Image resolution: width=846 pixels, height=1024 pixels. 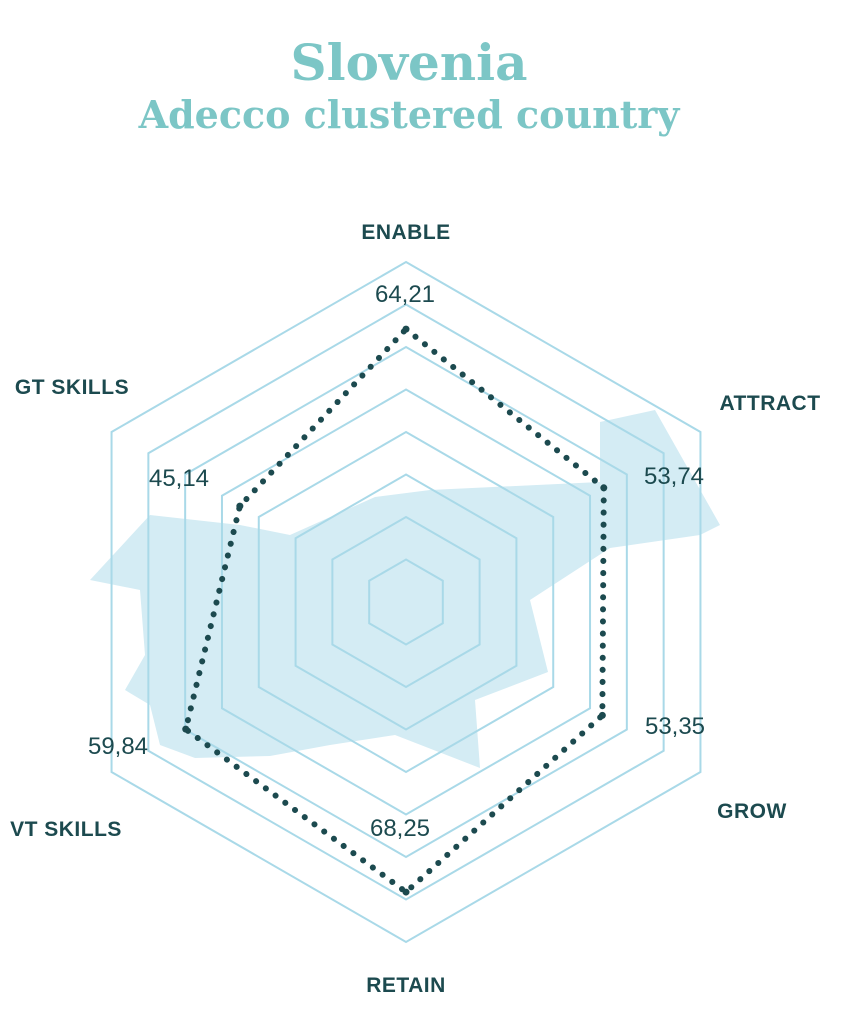 I want to click on axis-label-grow: GROW, so click(x=752, y=811).